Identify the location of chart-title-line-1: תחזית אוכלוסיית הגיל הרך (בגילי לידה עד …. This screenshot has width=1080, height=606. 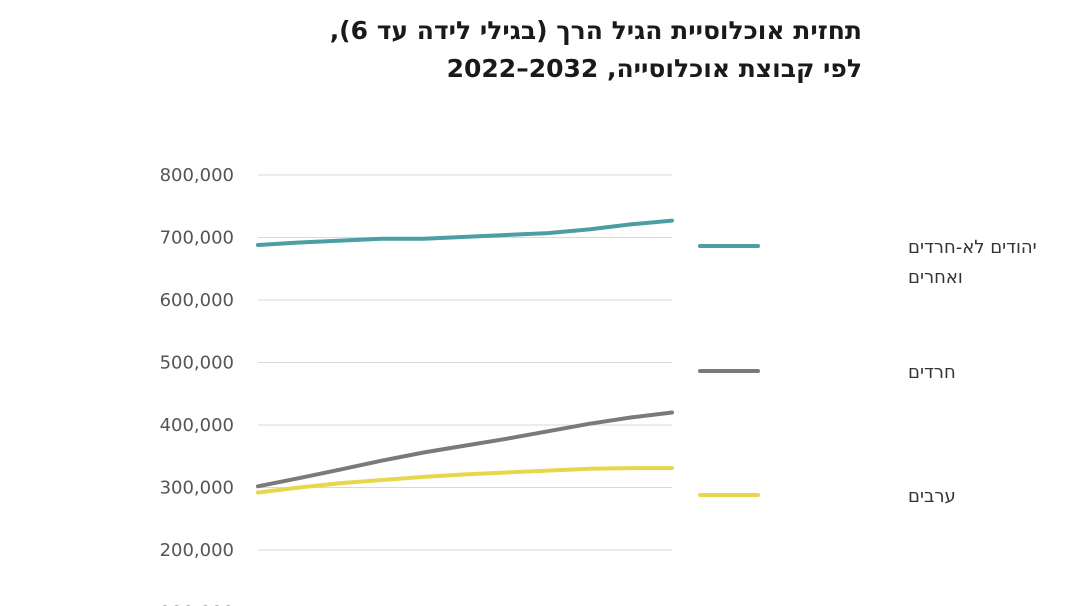
(595, 30).